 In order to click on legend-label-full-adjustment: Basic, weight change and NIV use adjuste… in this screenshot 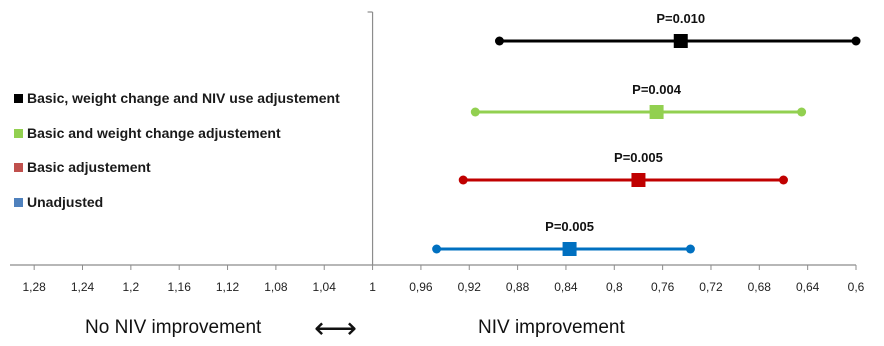, I will do `click(183, 98)`.